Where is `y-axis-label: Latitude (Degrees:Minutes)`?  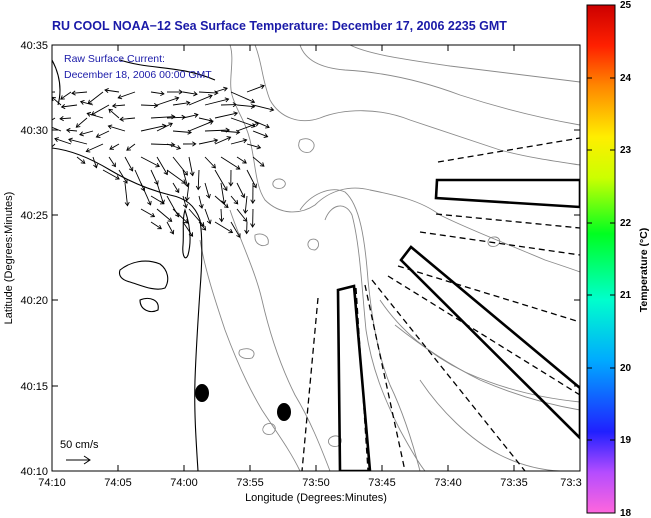 y-axis-label: Latitude (Degrees:Minutes) is located at coordinates (9, 258).